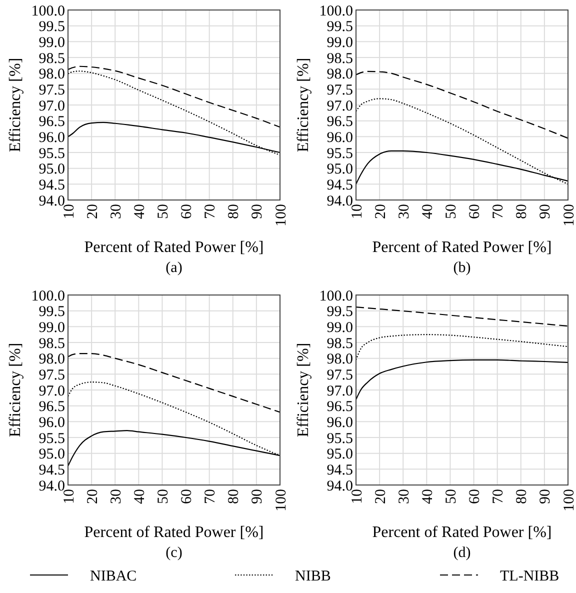 The height and width of the screenshot is (593, 576). Describe the element at coordinates (530, 576) in the screenshot. I see `legend-label: TL-NIBB` at that location.